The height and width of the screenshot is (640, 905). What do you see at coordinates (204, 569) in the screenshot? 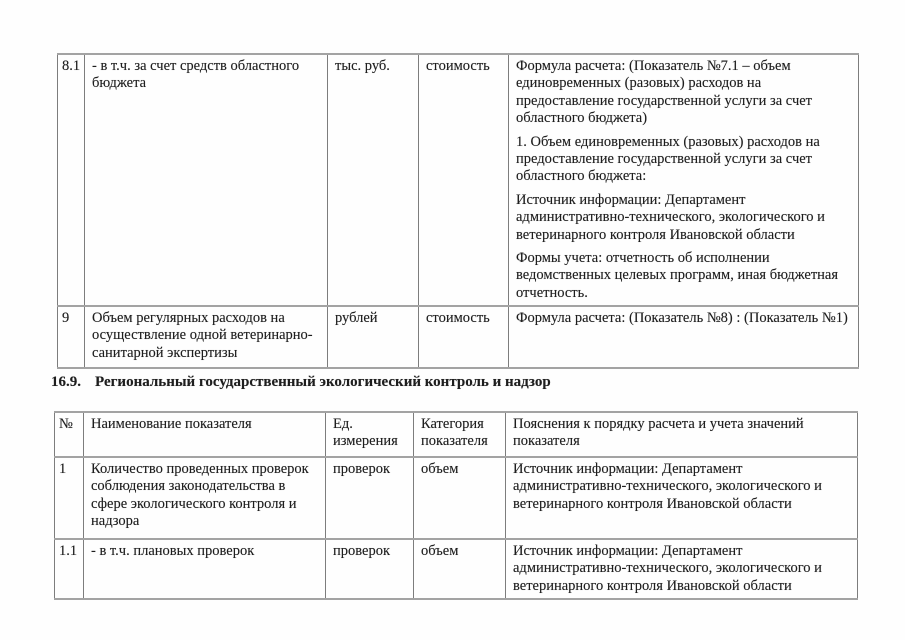
I see `indicator-name-cell: - в т.ч. плановых проверок` at bounding box center [204, 569].